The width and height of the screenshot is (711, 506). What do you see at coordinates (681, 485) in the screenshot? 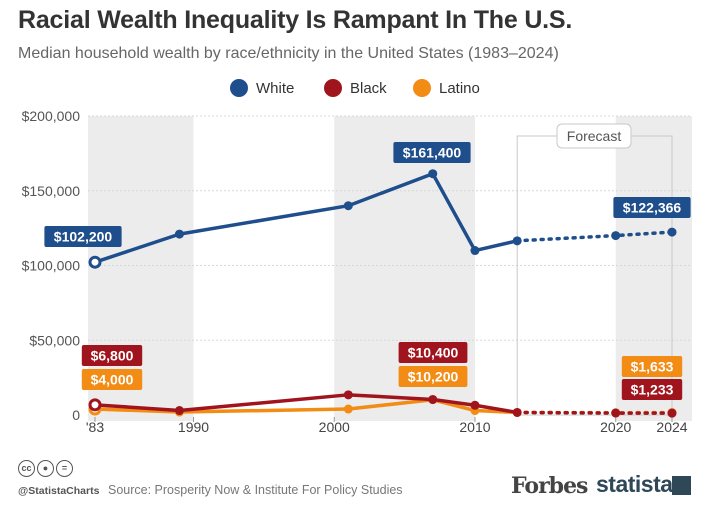
I see `statista-logo-mark` at bounding box center [681, 485].